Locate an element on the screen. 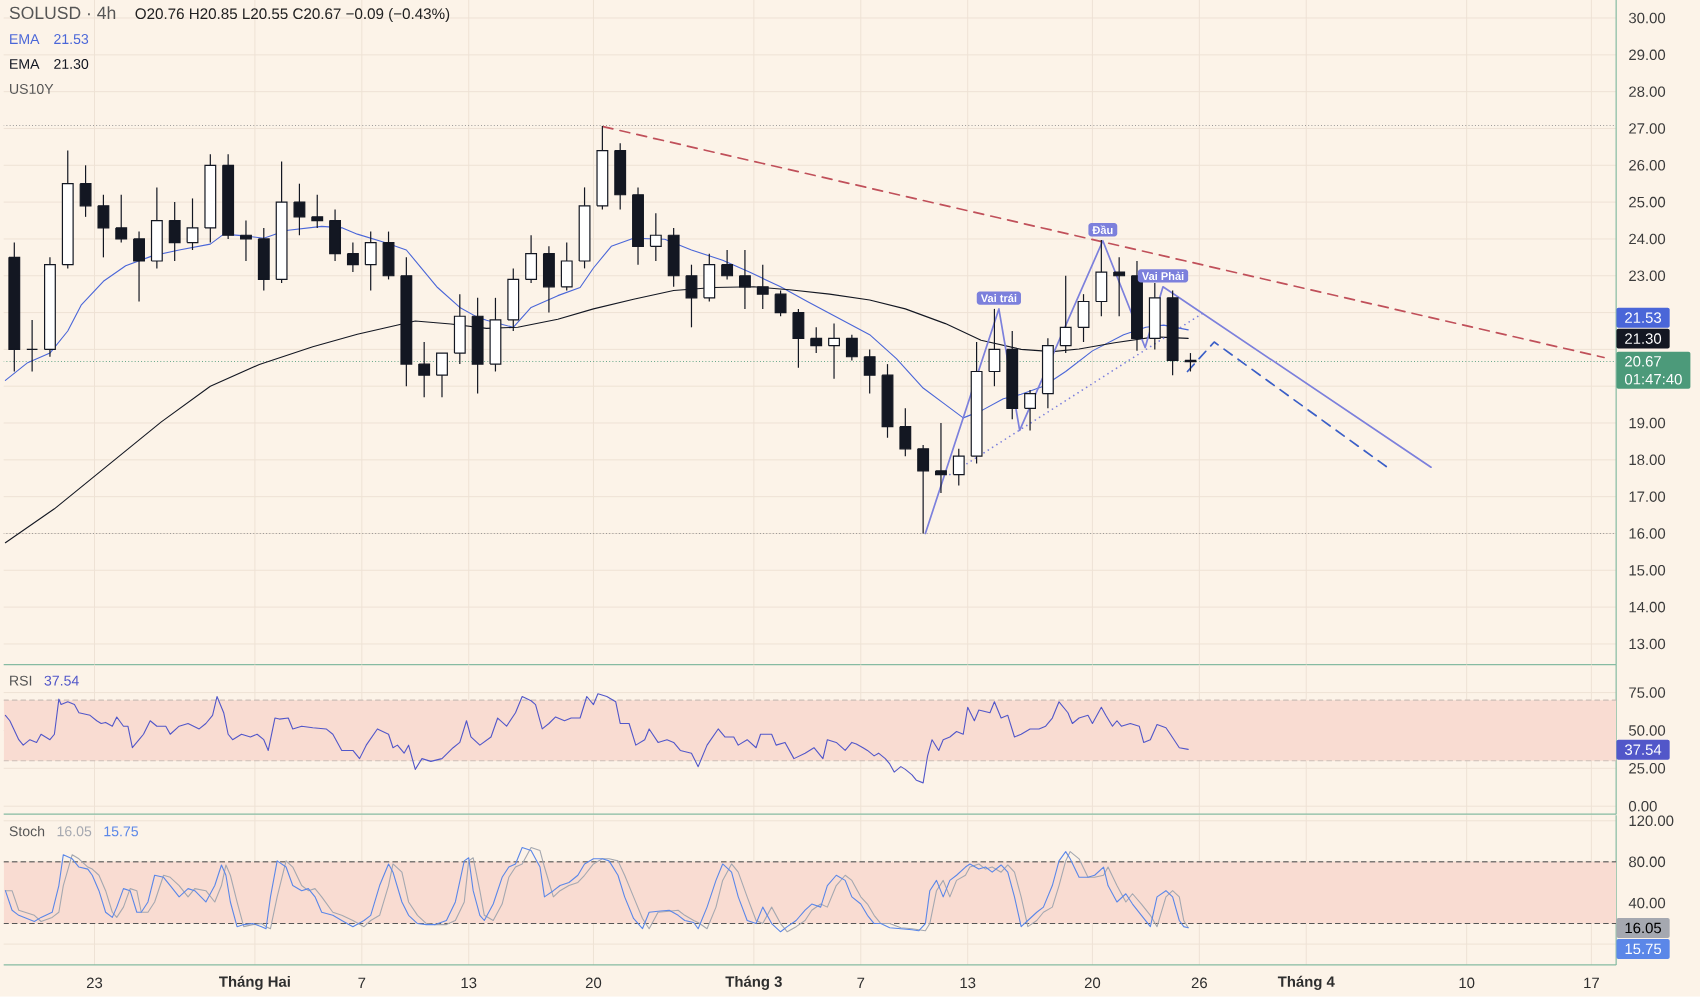 This screenshot has width=1700, height=997. y-tick-label: 13.00 is located at coordinates (1647, 644).